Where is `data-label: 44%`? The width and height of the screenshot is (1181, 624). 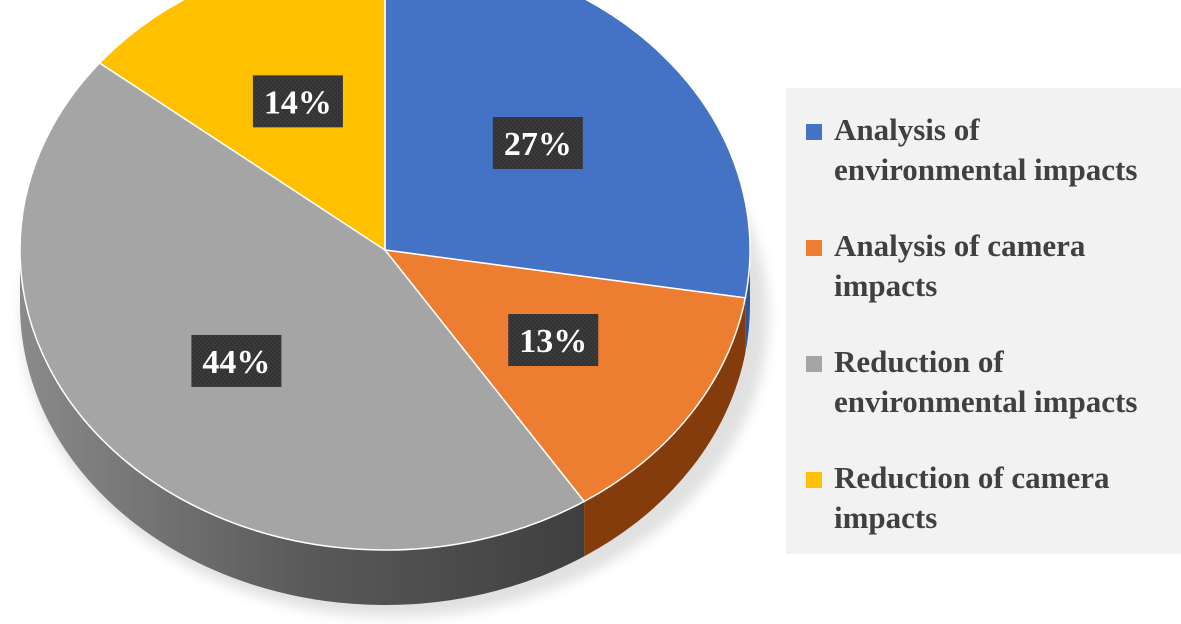
data-label: 44% is located at coordinates (236, 360).